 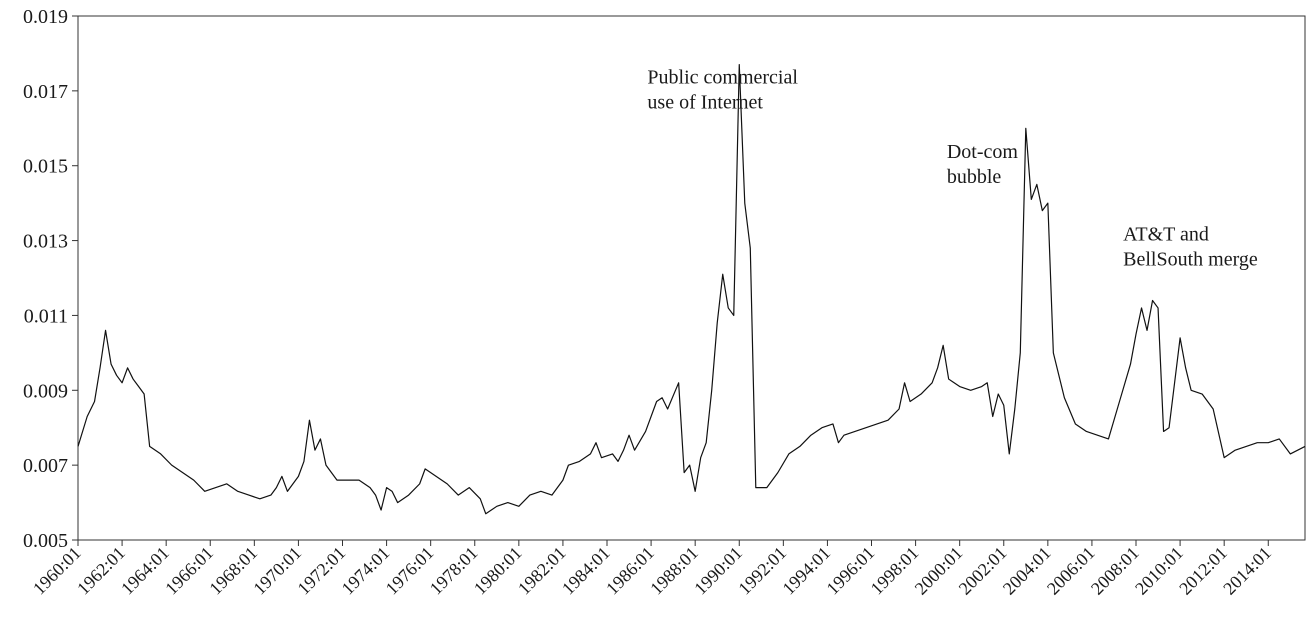 What do you see at coordinates (762, 571) in the screenshot?
I see `x-tick-label: 1992:01` at bounding box center [762, 571].